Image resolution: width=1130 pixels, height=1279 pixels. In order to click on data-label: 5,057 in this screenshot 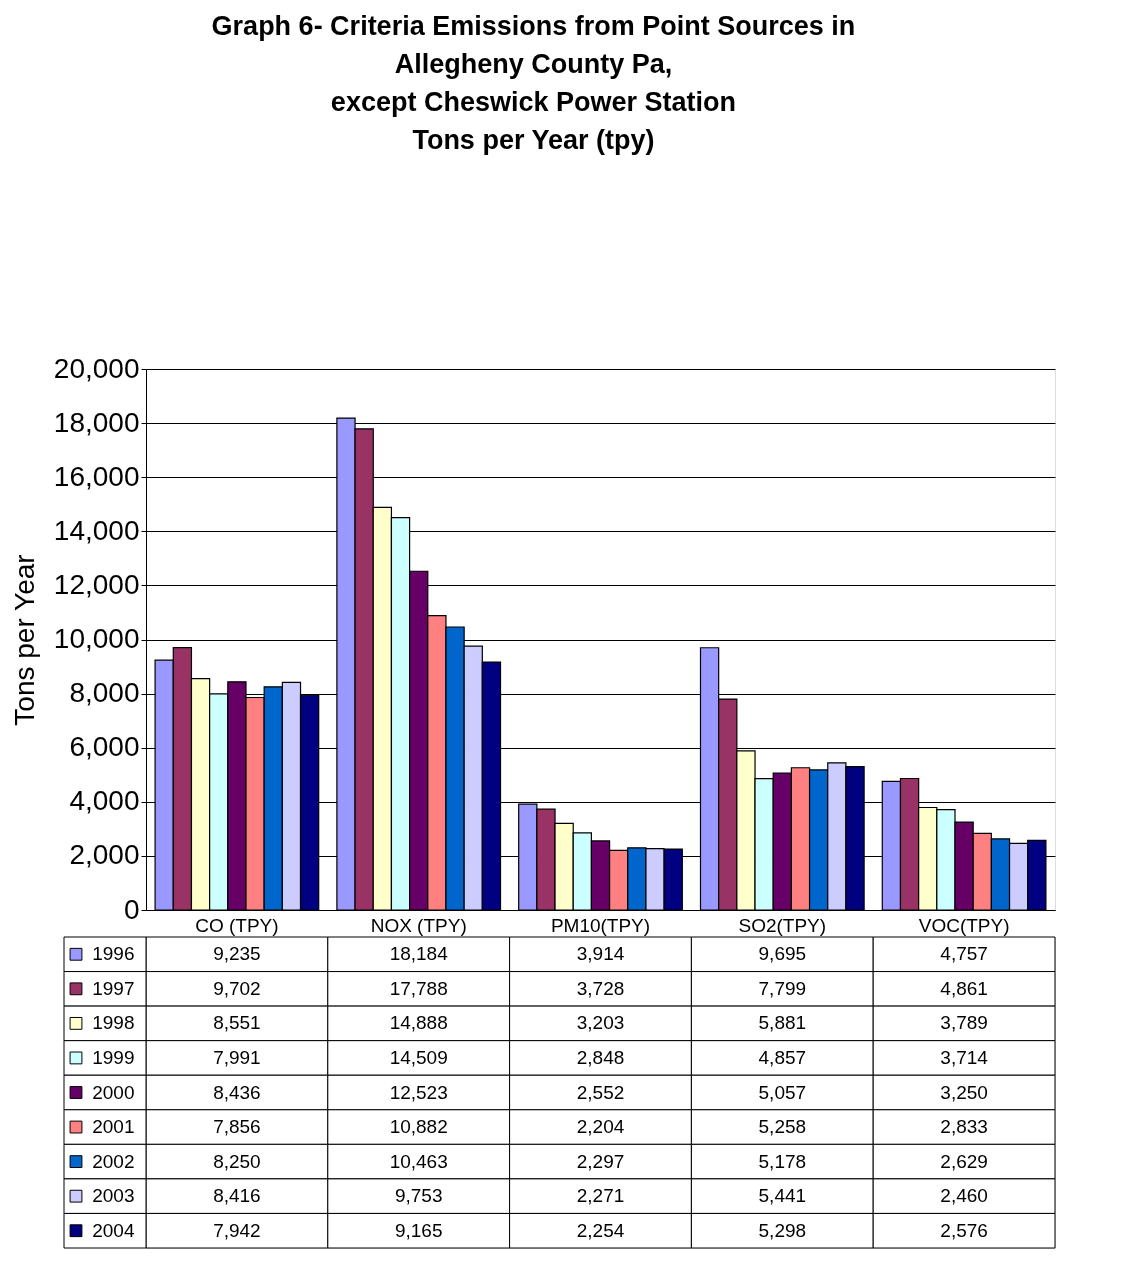, I will do `click(782, 1092)`.